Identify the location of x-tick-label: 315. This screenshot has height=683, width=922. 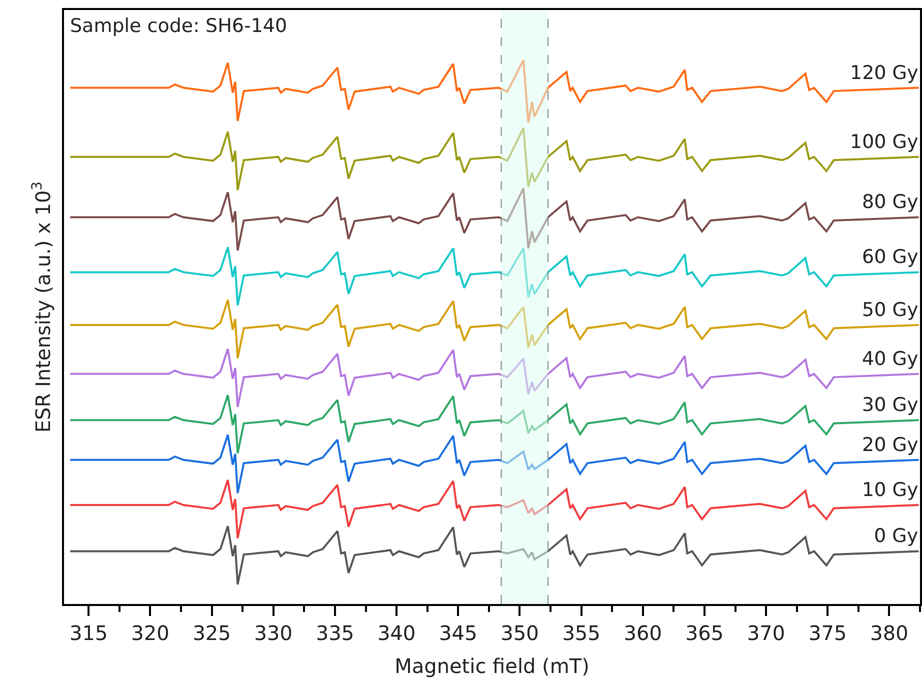
(89, 633).